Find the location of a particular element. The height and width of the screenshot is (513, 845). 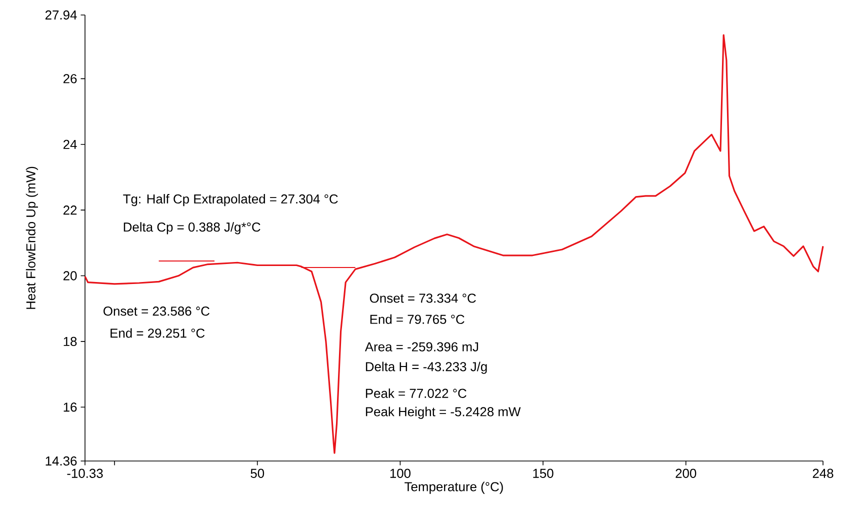

y-axis-title: Heat FlowEndo Up (mW) is located at coordinates (32, 237).